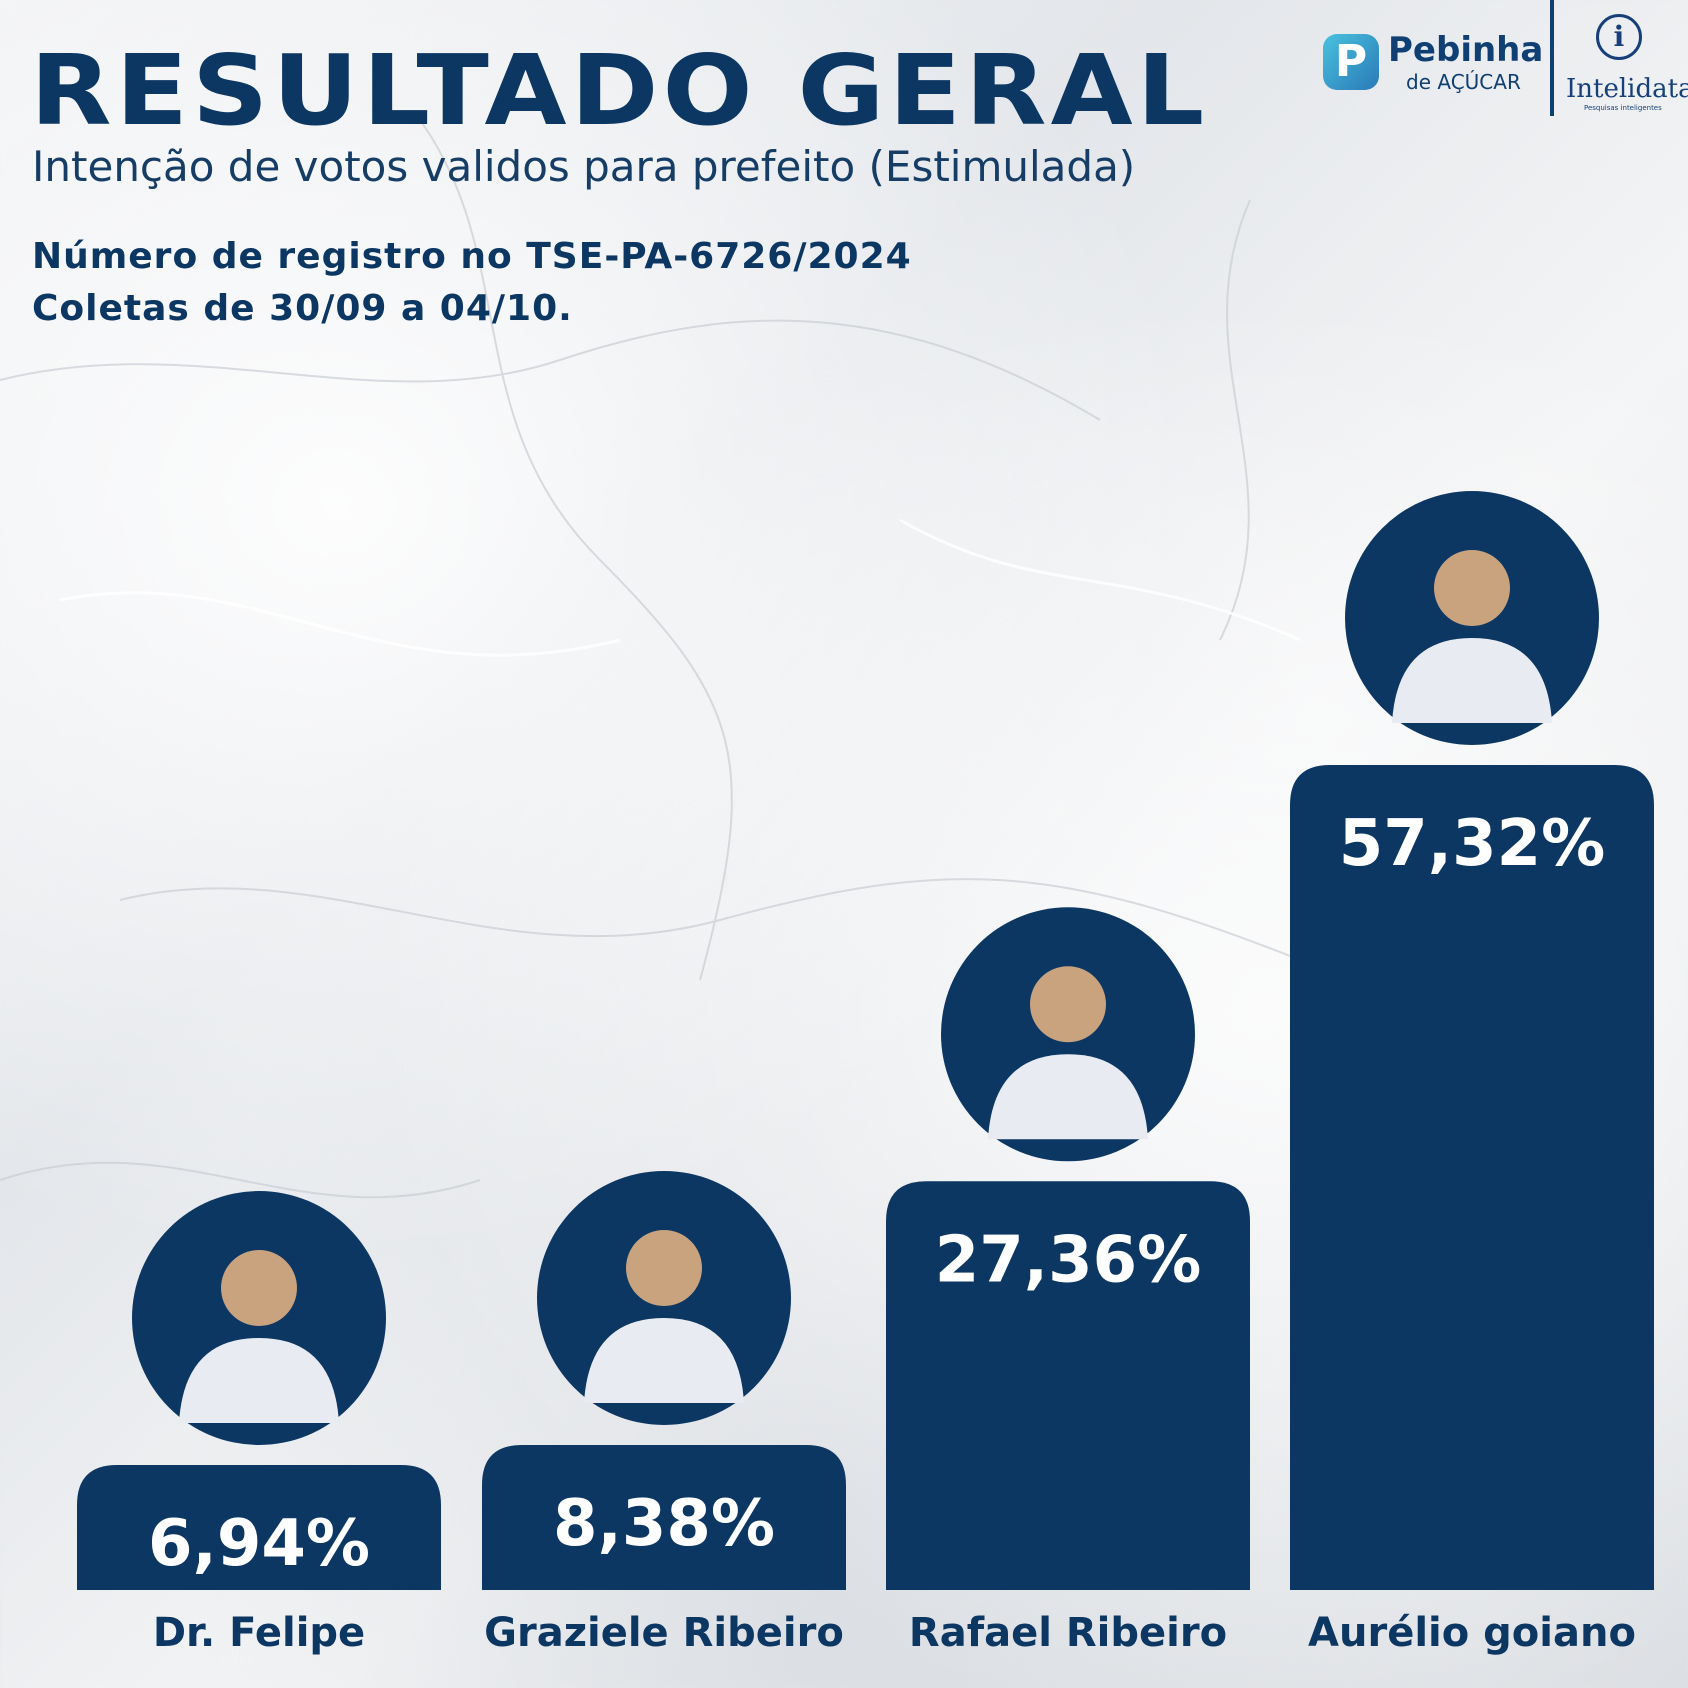  Describe the element at coordinates (1623, 108) in the screenshot. I see `intelidata-logo-tagline: Pesquisas inteligentes` at that location.